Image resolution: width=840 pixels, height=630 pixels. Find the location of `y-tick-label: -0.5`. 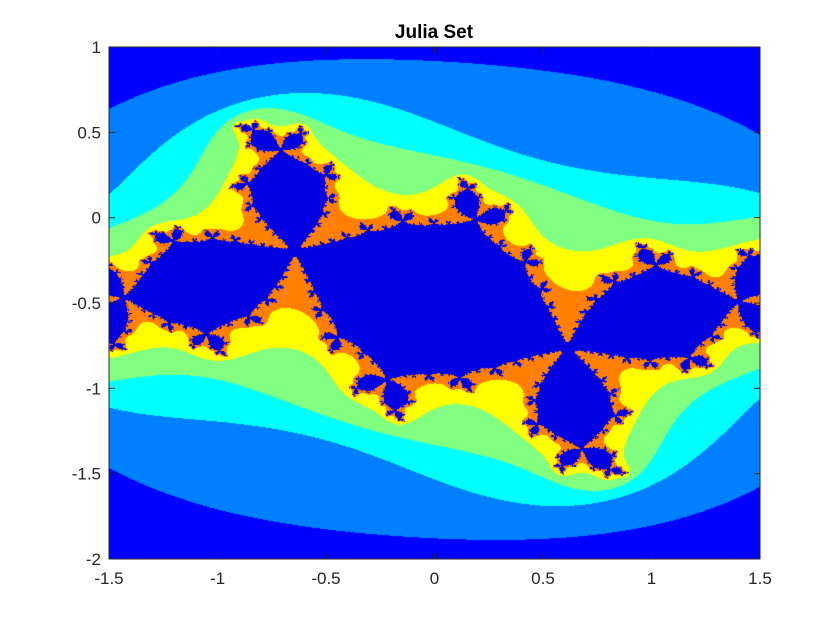

y-tick-label: -0.5 is located at coordinates (86, 303).